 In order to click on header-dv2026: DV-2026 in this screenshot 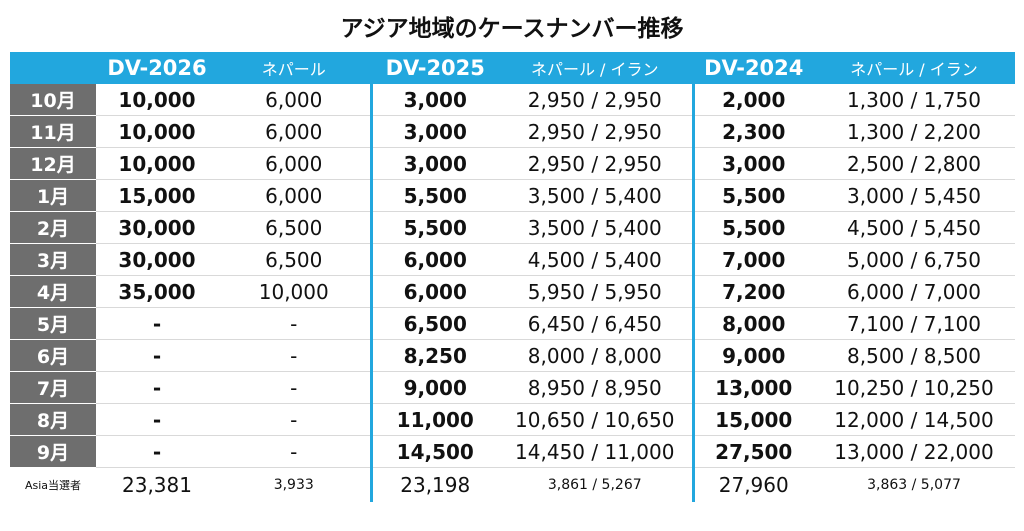, I will do `click(157, 68)`.